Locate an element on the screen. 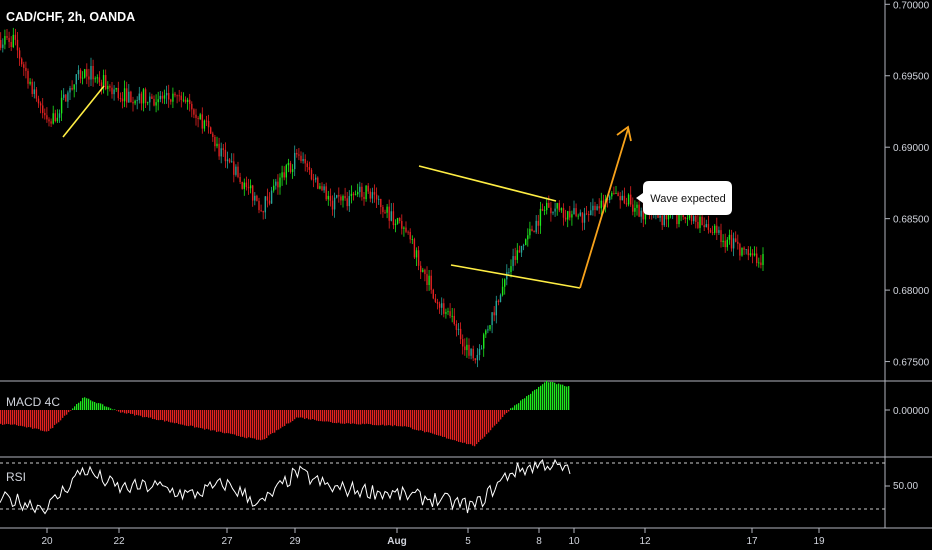 This screenshot has width=932, height=550. wave-expected-callout: Wave expected is located at coordinates (684, 198).